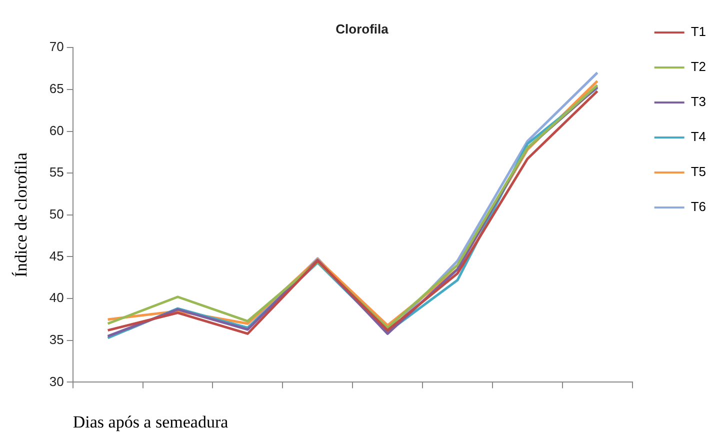 The height and width of the screenshot is (437, 726). What do you see at coordinates (56, 172) in the screenshot?
I see `y-tick-label: 55` at bounding box center [56, 172].